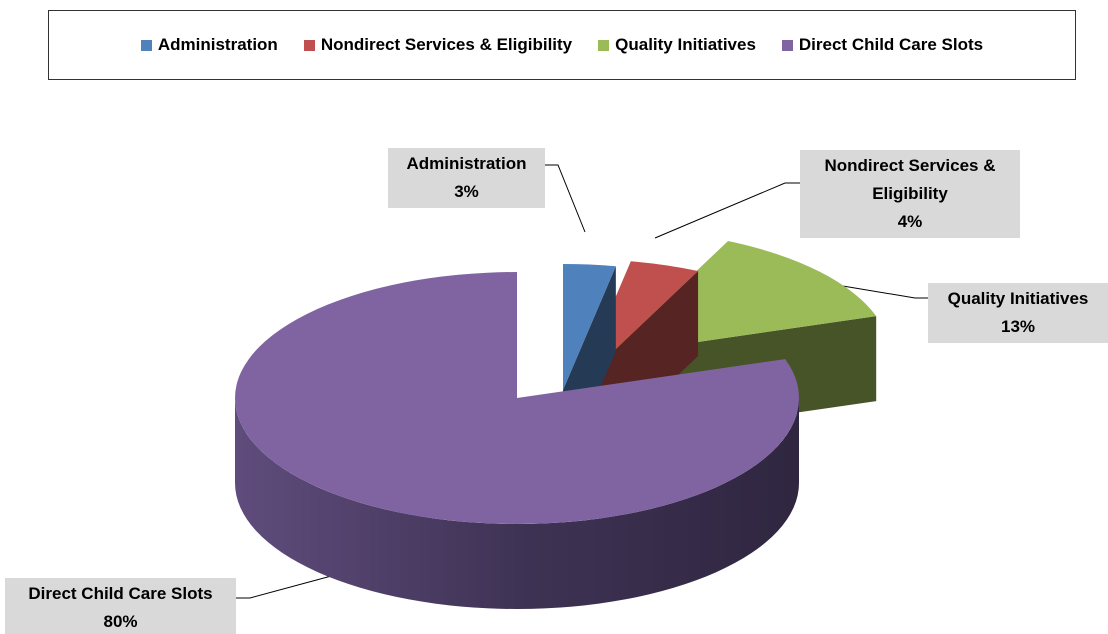 The width and height of the screenshot is (1108, 634). Describe the element at coordinates (120, 593) in the screenshot. I see `data-label-name: Direct Child Care Slots` at that location.